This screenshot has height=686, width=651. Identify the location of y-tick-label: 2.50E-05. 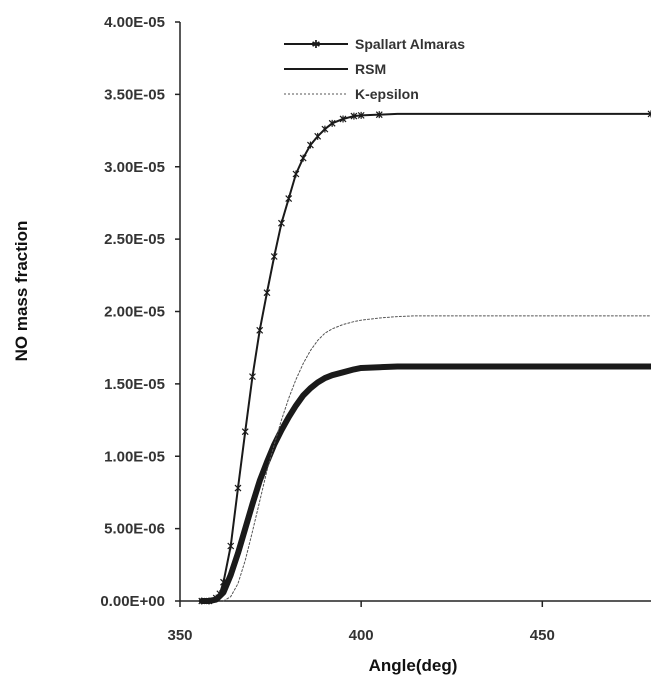
(134, 239).